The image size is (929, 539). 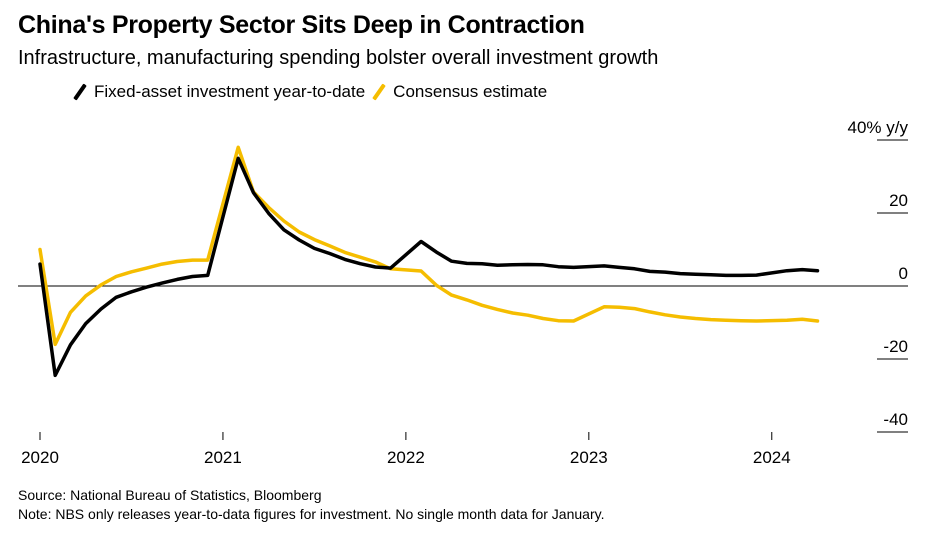 What do you see at coordinates (895, 419) in the screenshot?
I see `y-tick-label-4: -40` at bounding box center [895, 419].